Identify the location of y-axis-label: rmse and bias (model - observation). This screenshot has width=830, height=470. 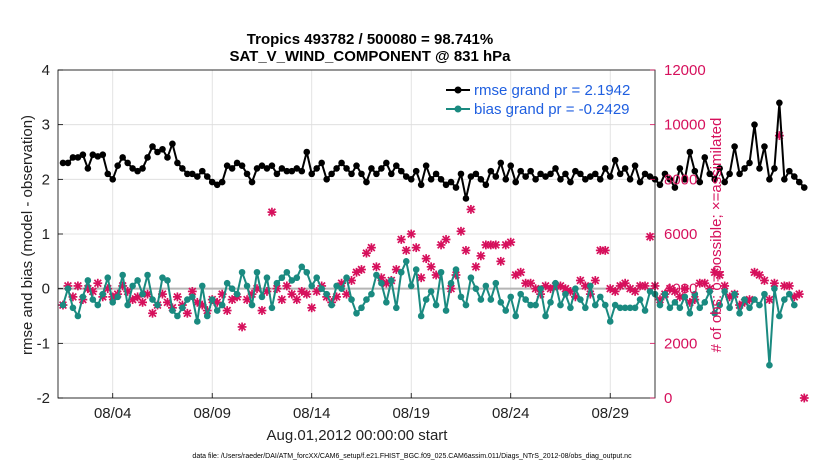
(27, 235).